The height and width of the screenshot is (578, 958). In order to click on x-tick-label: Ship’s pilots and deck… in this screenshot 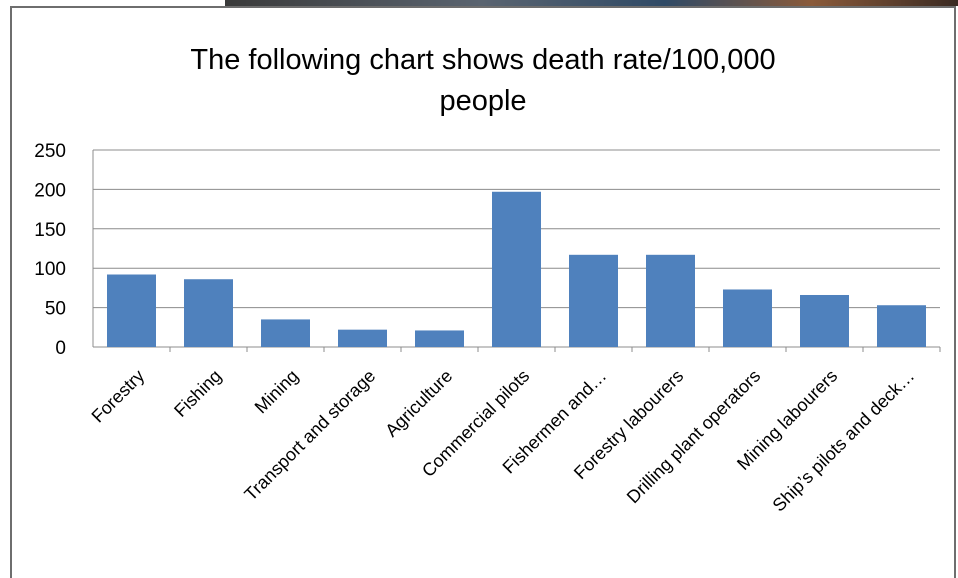, I will do `click(844, 441)`.